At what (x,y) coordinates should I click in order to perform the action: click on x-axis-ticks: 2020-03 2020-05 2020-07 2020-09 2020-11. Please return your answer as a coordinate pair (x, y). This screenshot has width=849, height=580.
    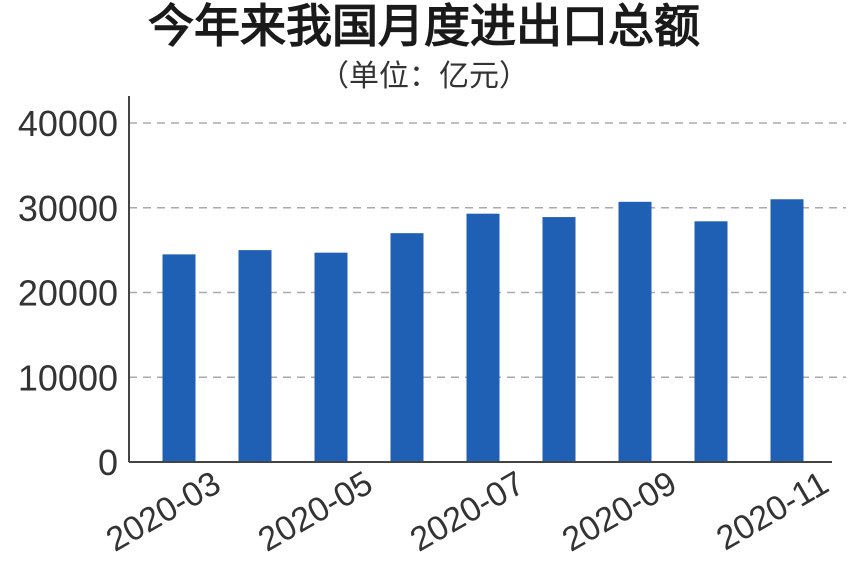
    Looking at the image, I should click on (467, 511).